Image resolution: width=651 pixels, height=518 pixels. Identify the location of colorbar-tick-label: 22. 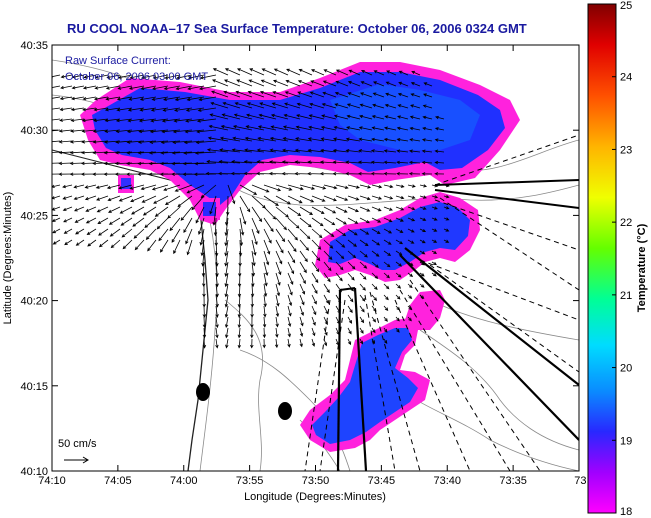
(626, 223).